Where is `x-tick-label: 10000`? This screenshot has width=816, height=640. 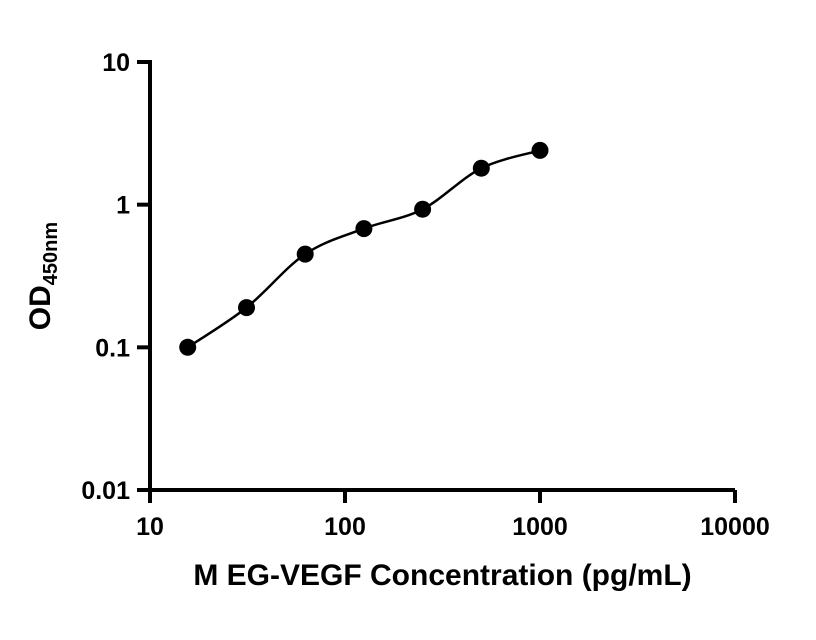 x-tick-label: 10000 is located at coordinates (735, 527).